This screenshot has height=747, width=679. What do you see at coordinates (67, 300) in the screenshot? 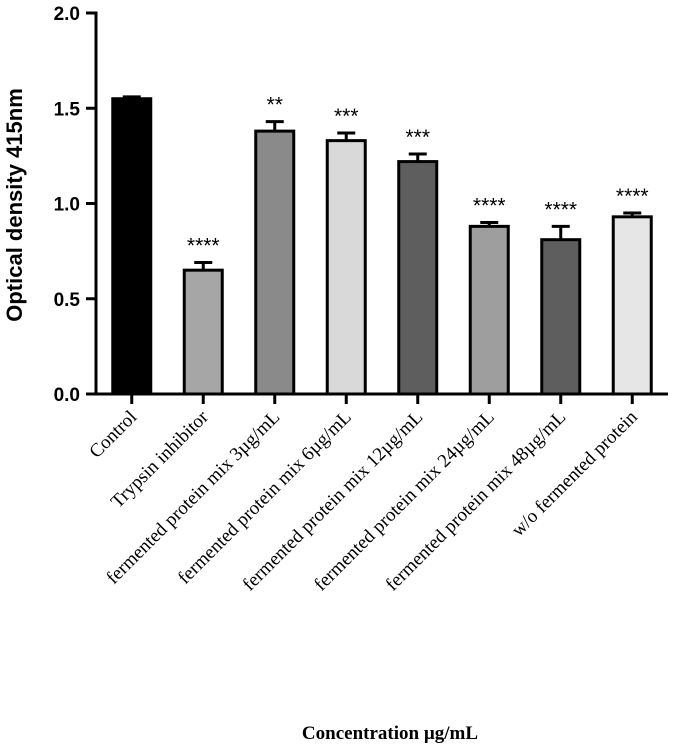
I see `y-tick-label: 0.5` at bounding box center [67, 300].